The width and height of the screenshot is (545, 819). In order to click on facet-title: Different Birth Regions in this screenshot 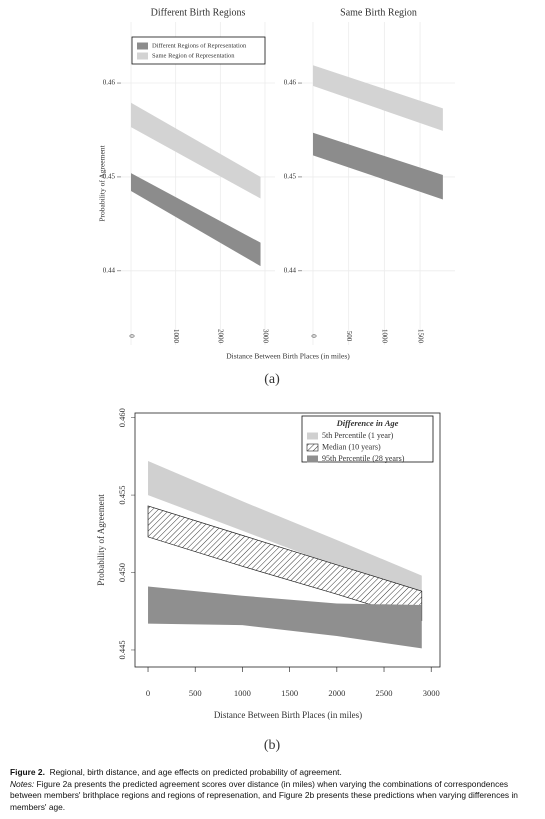, I will do `click(198, 12)`.